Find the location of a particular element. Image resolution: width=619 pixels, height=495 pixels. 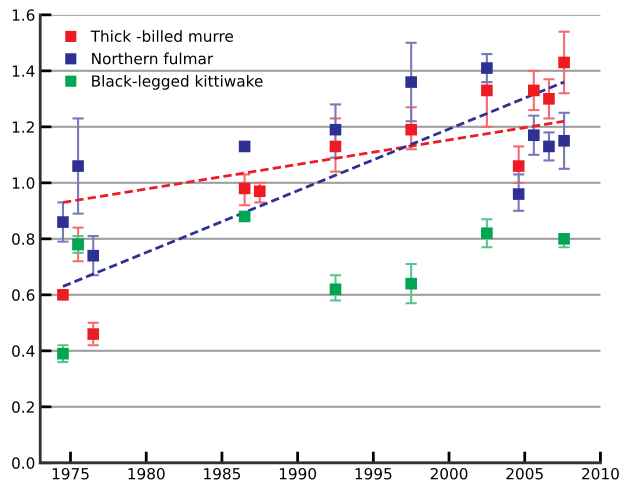

x-tick-label: 1985 is located at coordinates (222, 474).